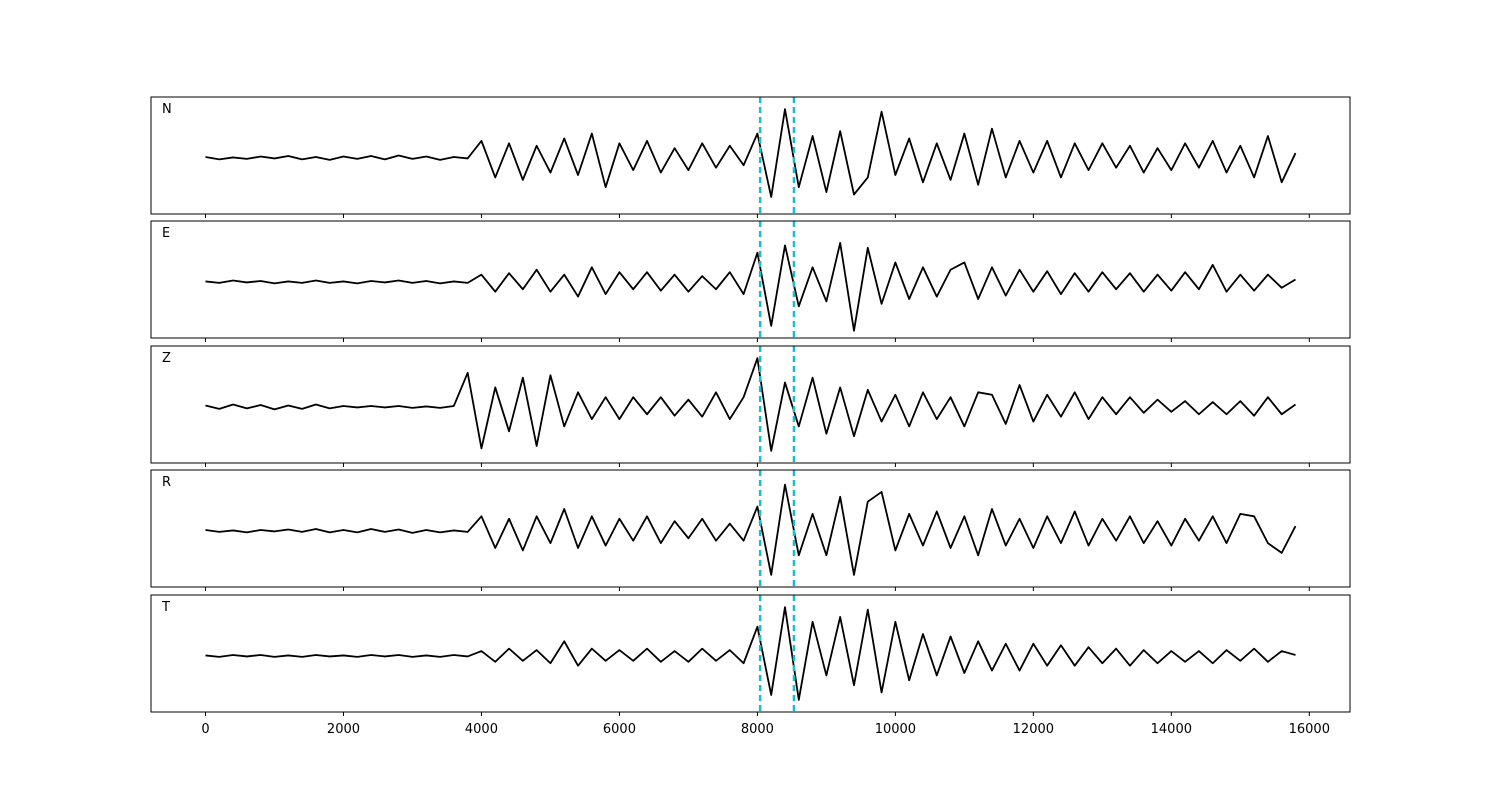  What do you see at coordinates (481, 729) in the screenshot?
I see `x-tick-label: 4000` at bounding box center [481, 729].